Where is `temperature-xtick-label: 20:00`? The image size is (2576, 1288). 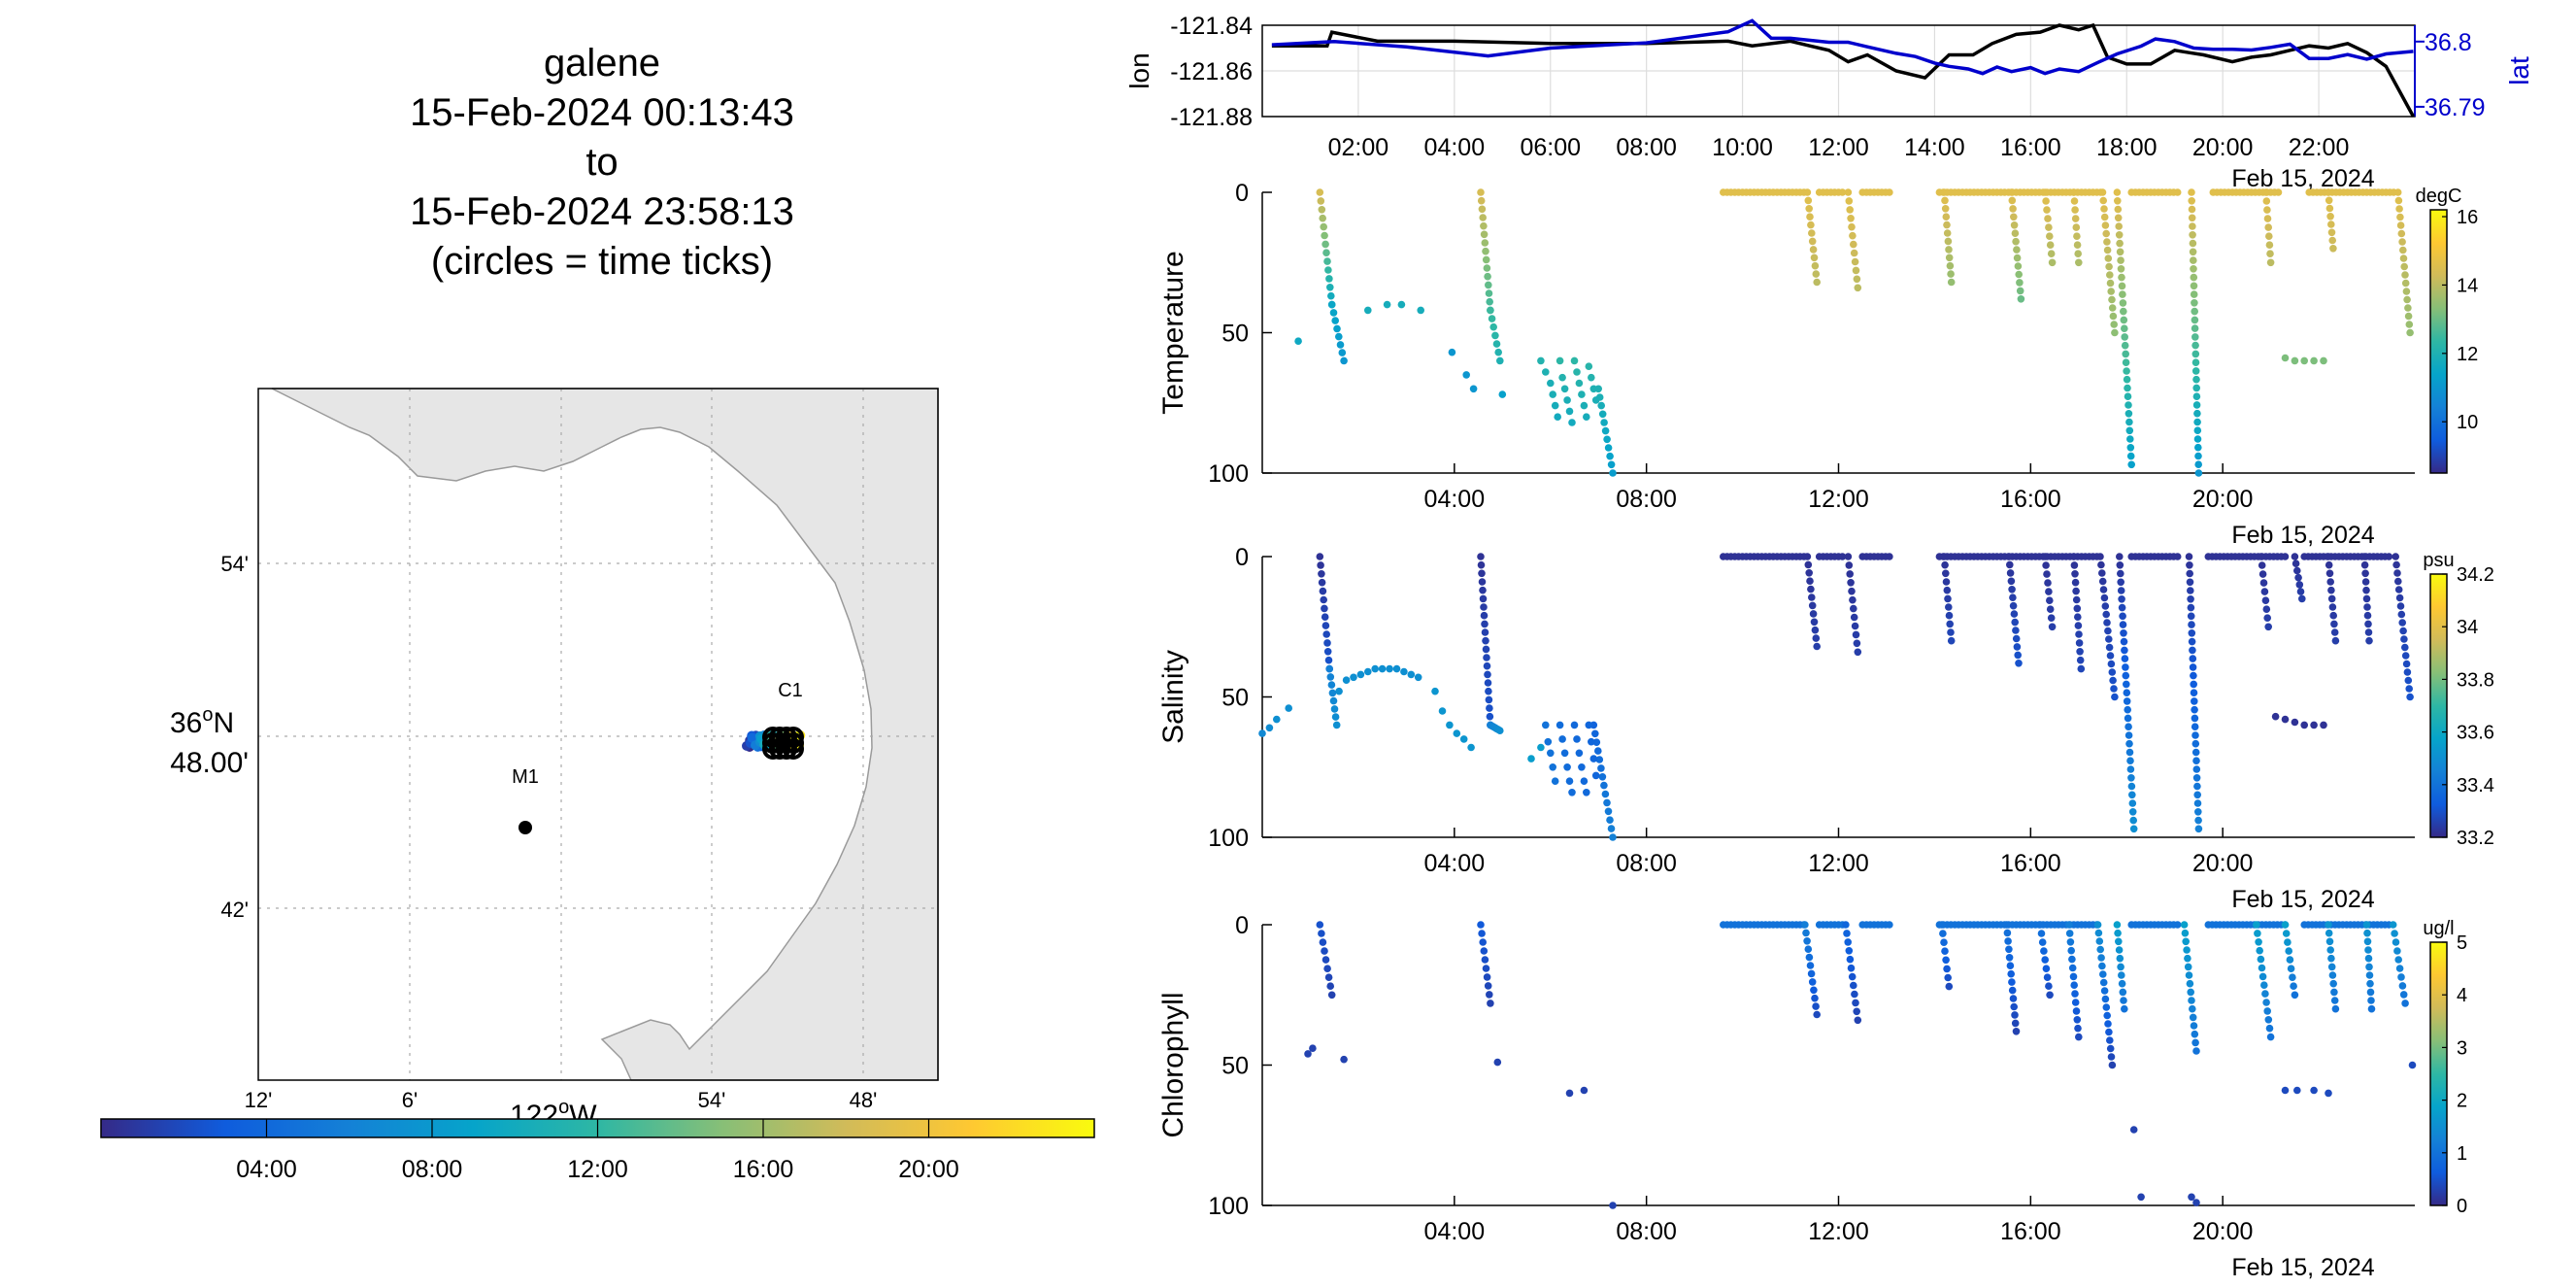
temperature-xtick-label: 20:00 is located at coordinates (2223, 499).